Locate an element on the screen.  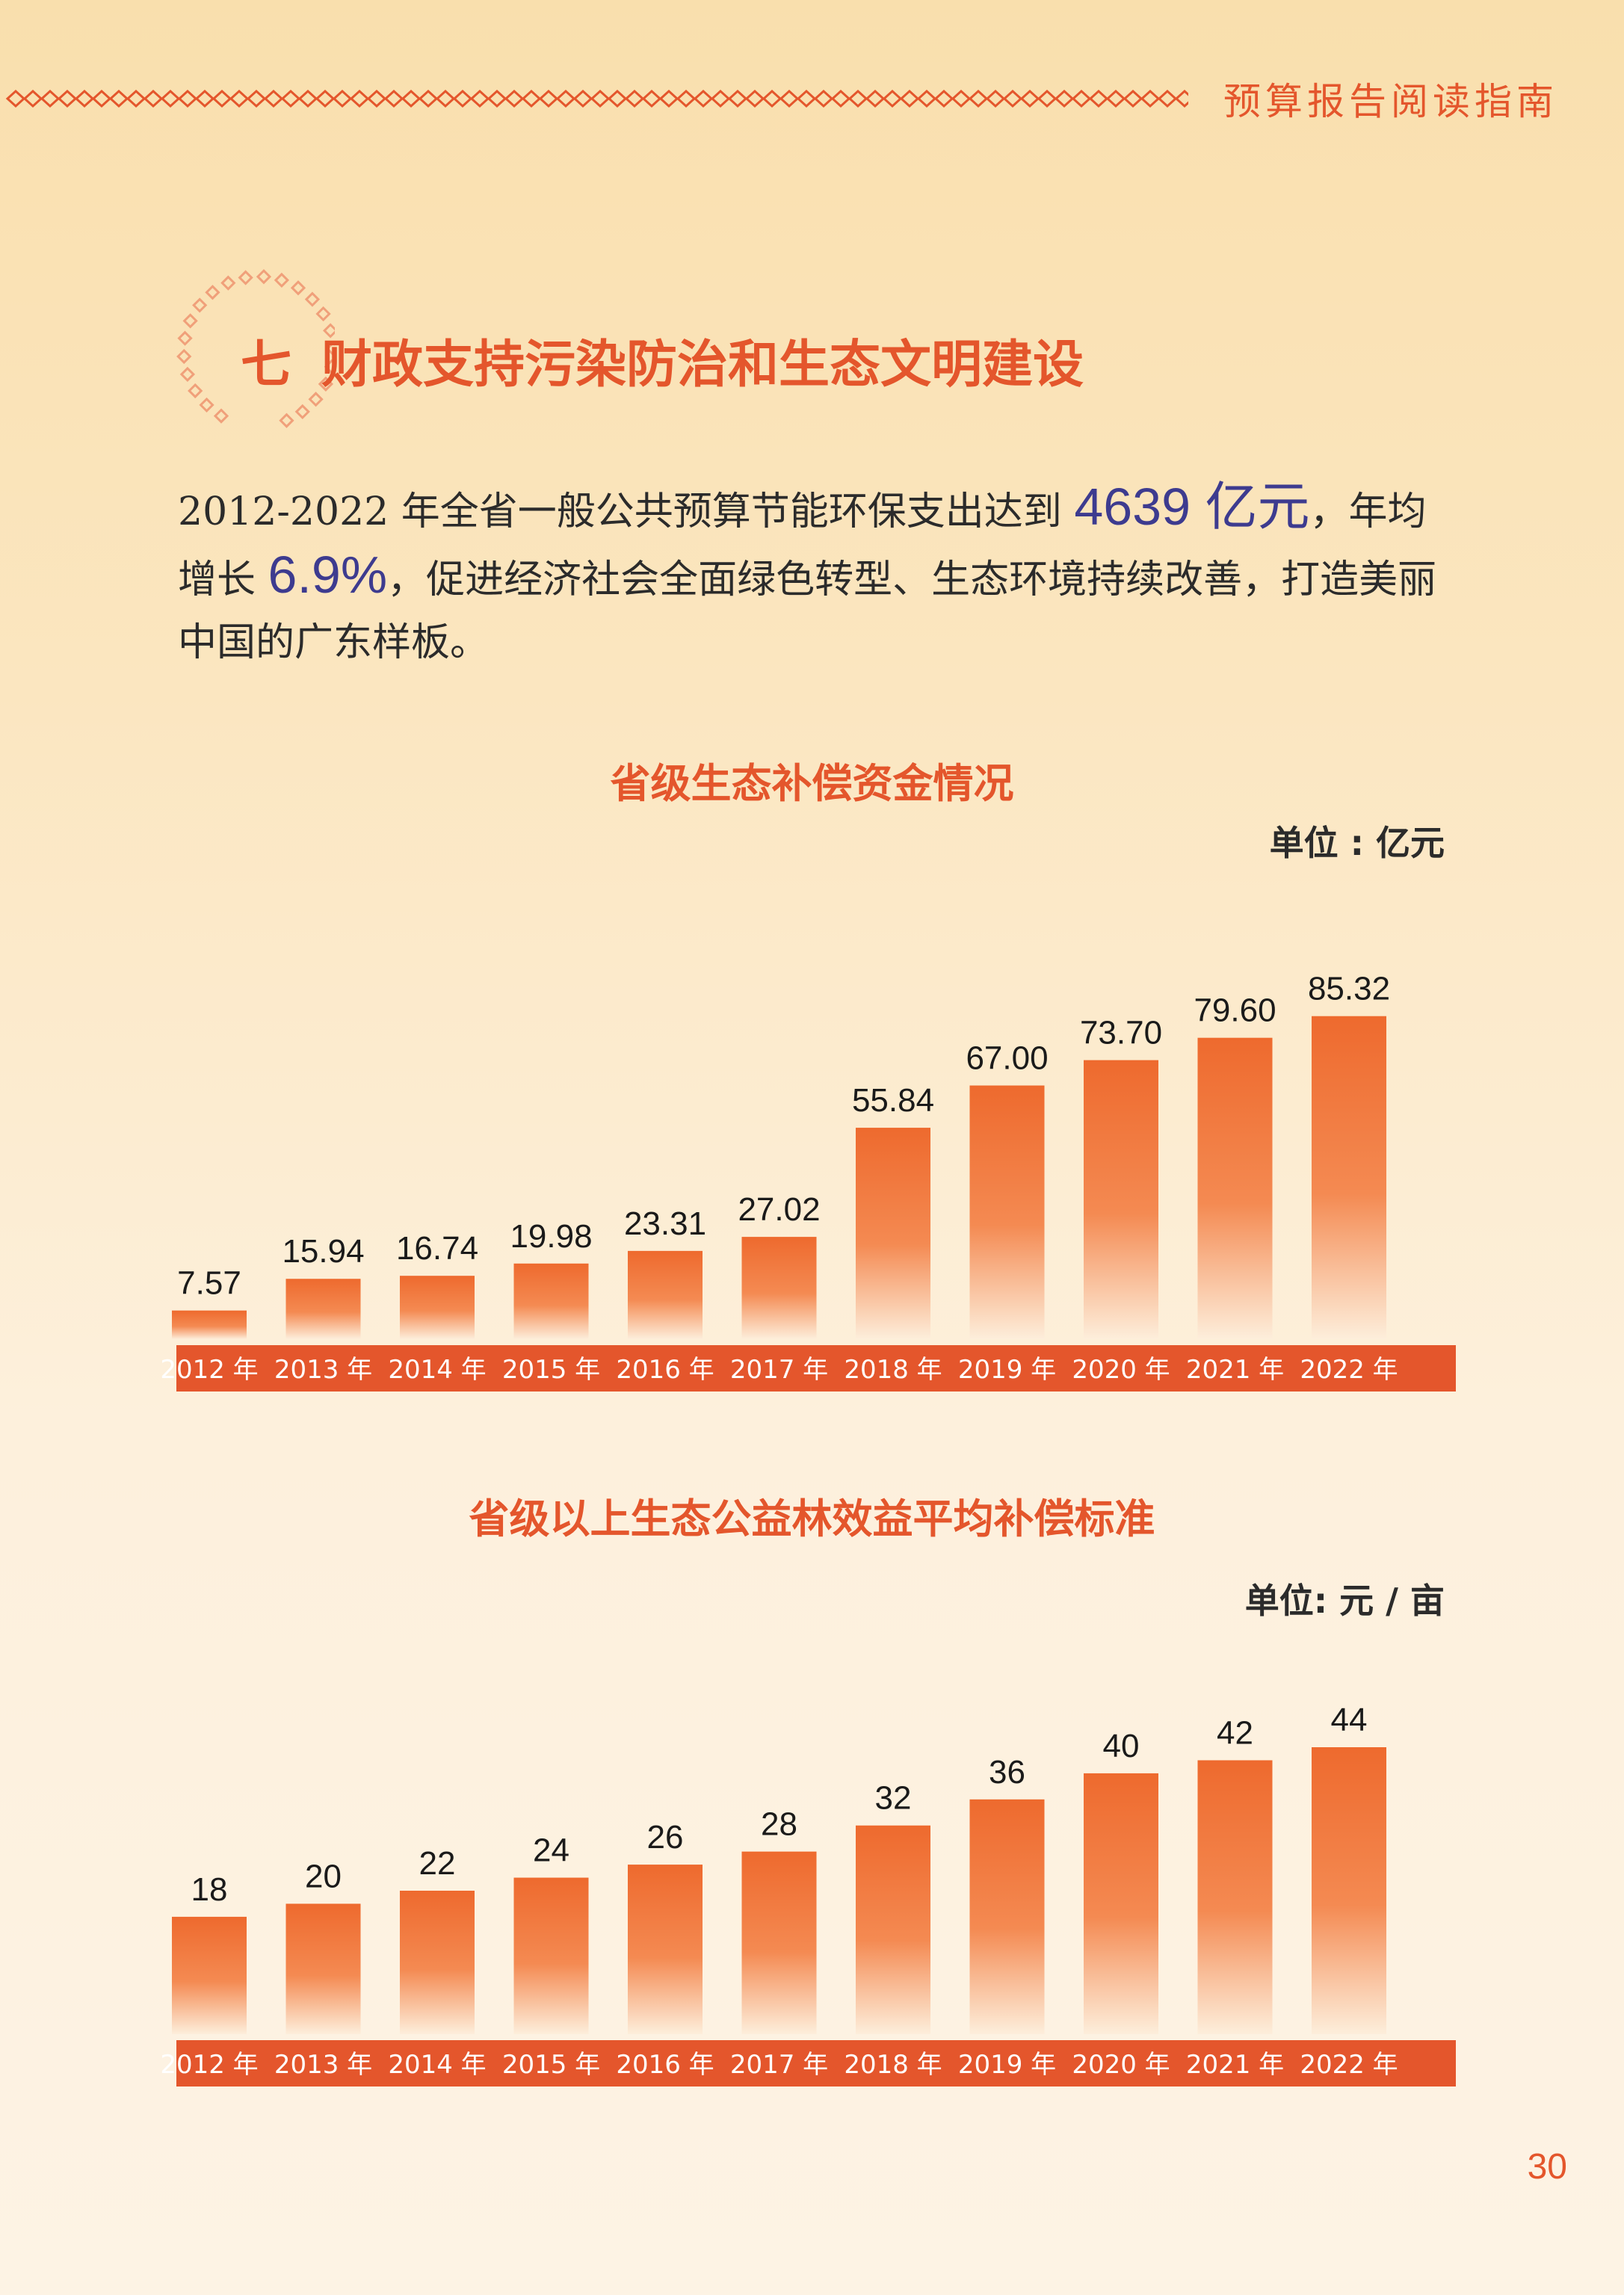
diamond-border-decoration is located at coordinates (597, 99).